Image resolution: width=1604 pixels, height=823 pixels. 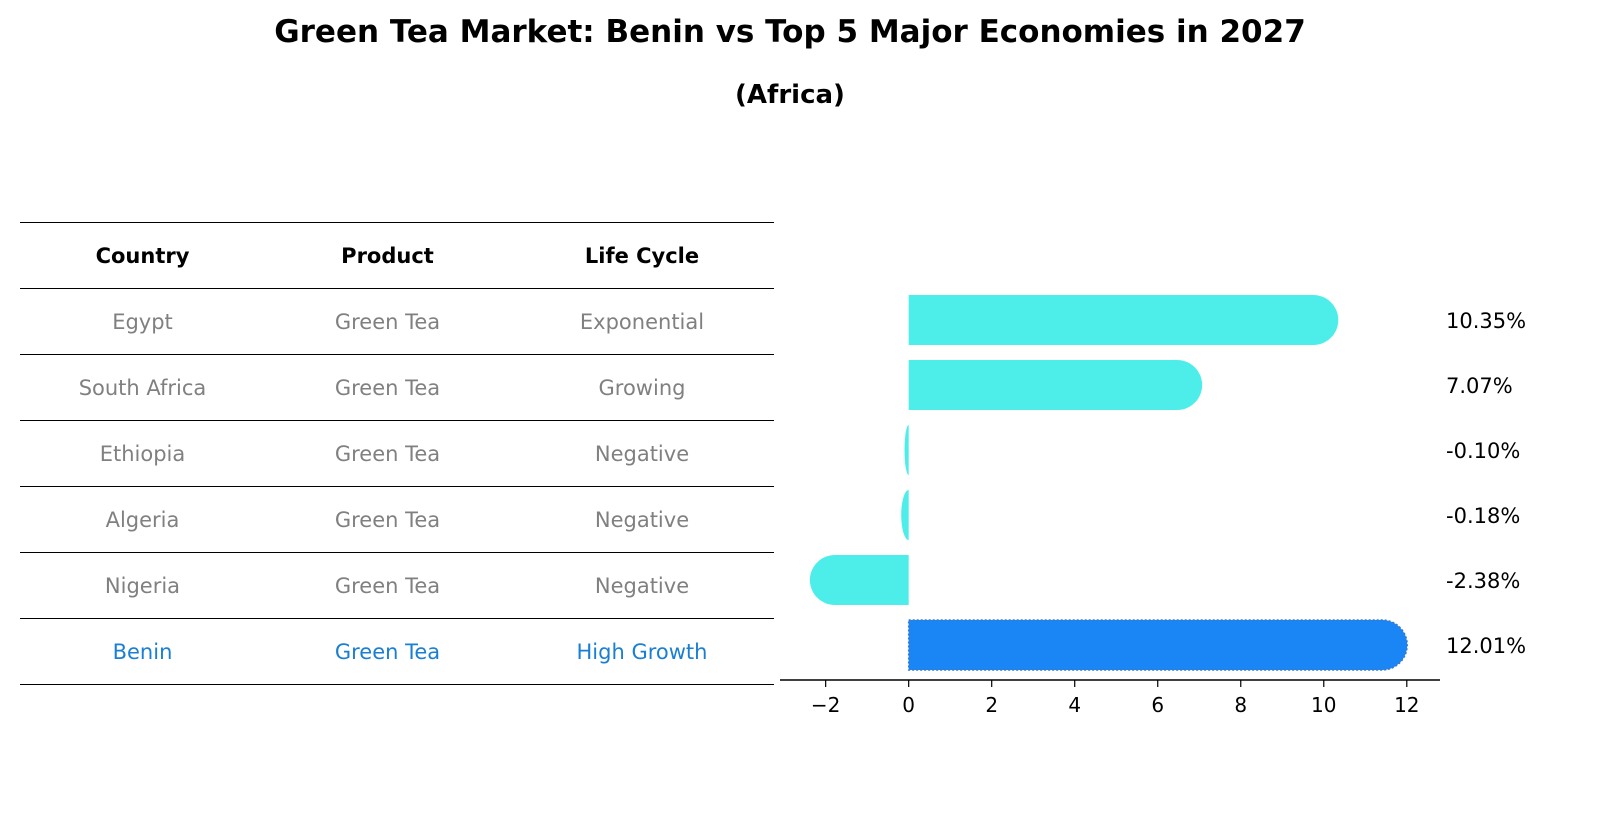 What do you see at coordinates (1157, 705) in the screenshot?
I see `x-tick-label: 6` at bounding box center [1157, 705].